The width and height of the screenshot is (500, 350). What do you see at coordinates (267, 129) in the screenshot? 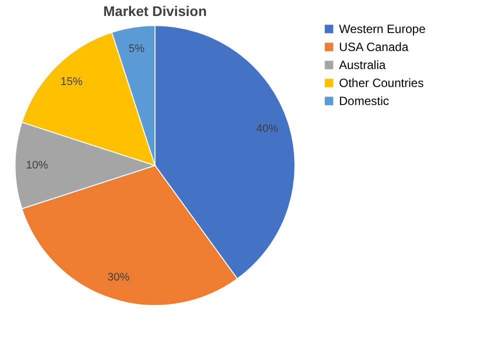
I see `data-label: 40%` at bounding box center [267, 129].